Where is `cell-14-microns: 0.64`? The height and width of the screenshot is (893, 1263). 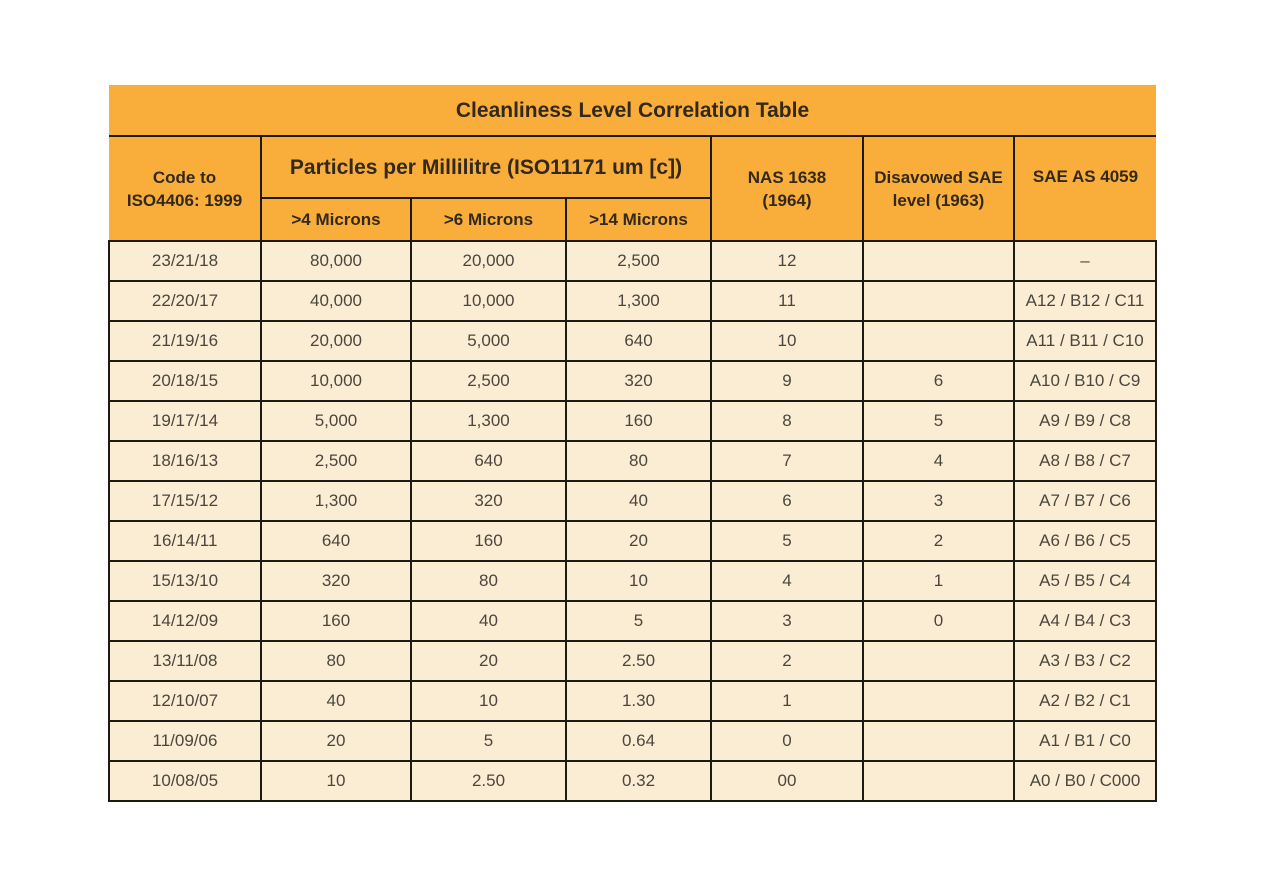
cell-14-microns: 0.64 is located at coordinates (638, 741).